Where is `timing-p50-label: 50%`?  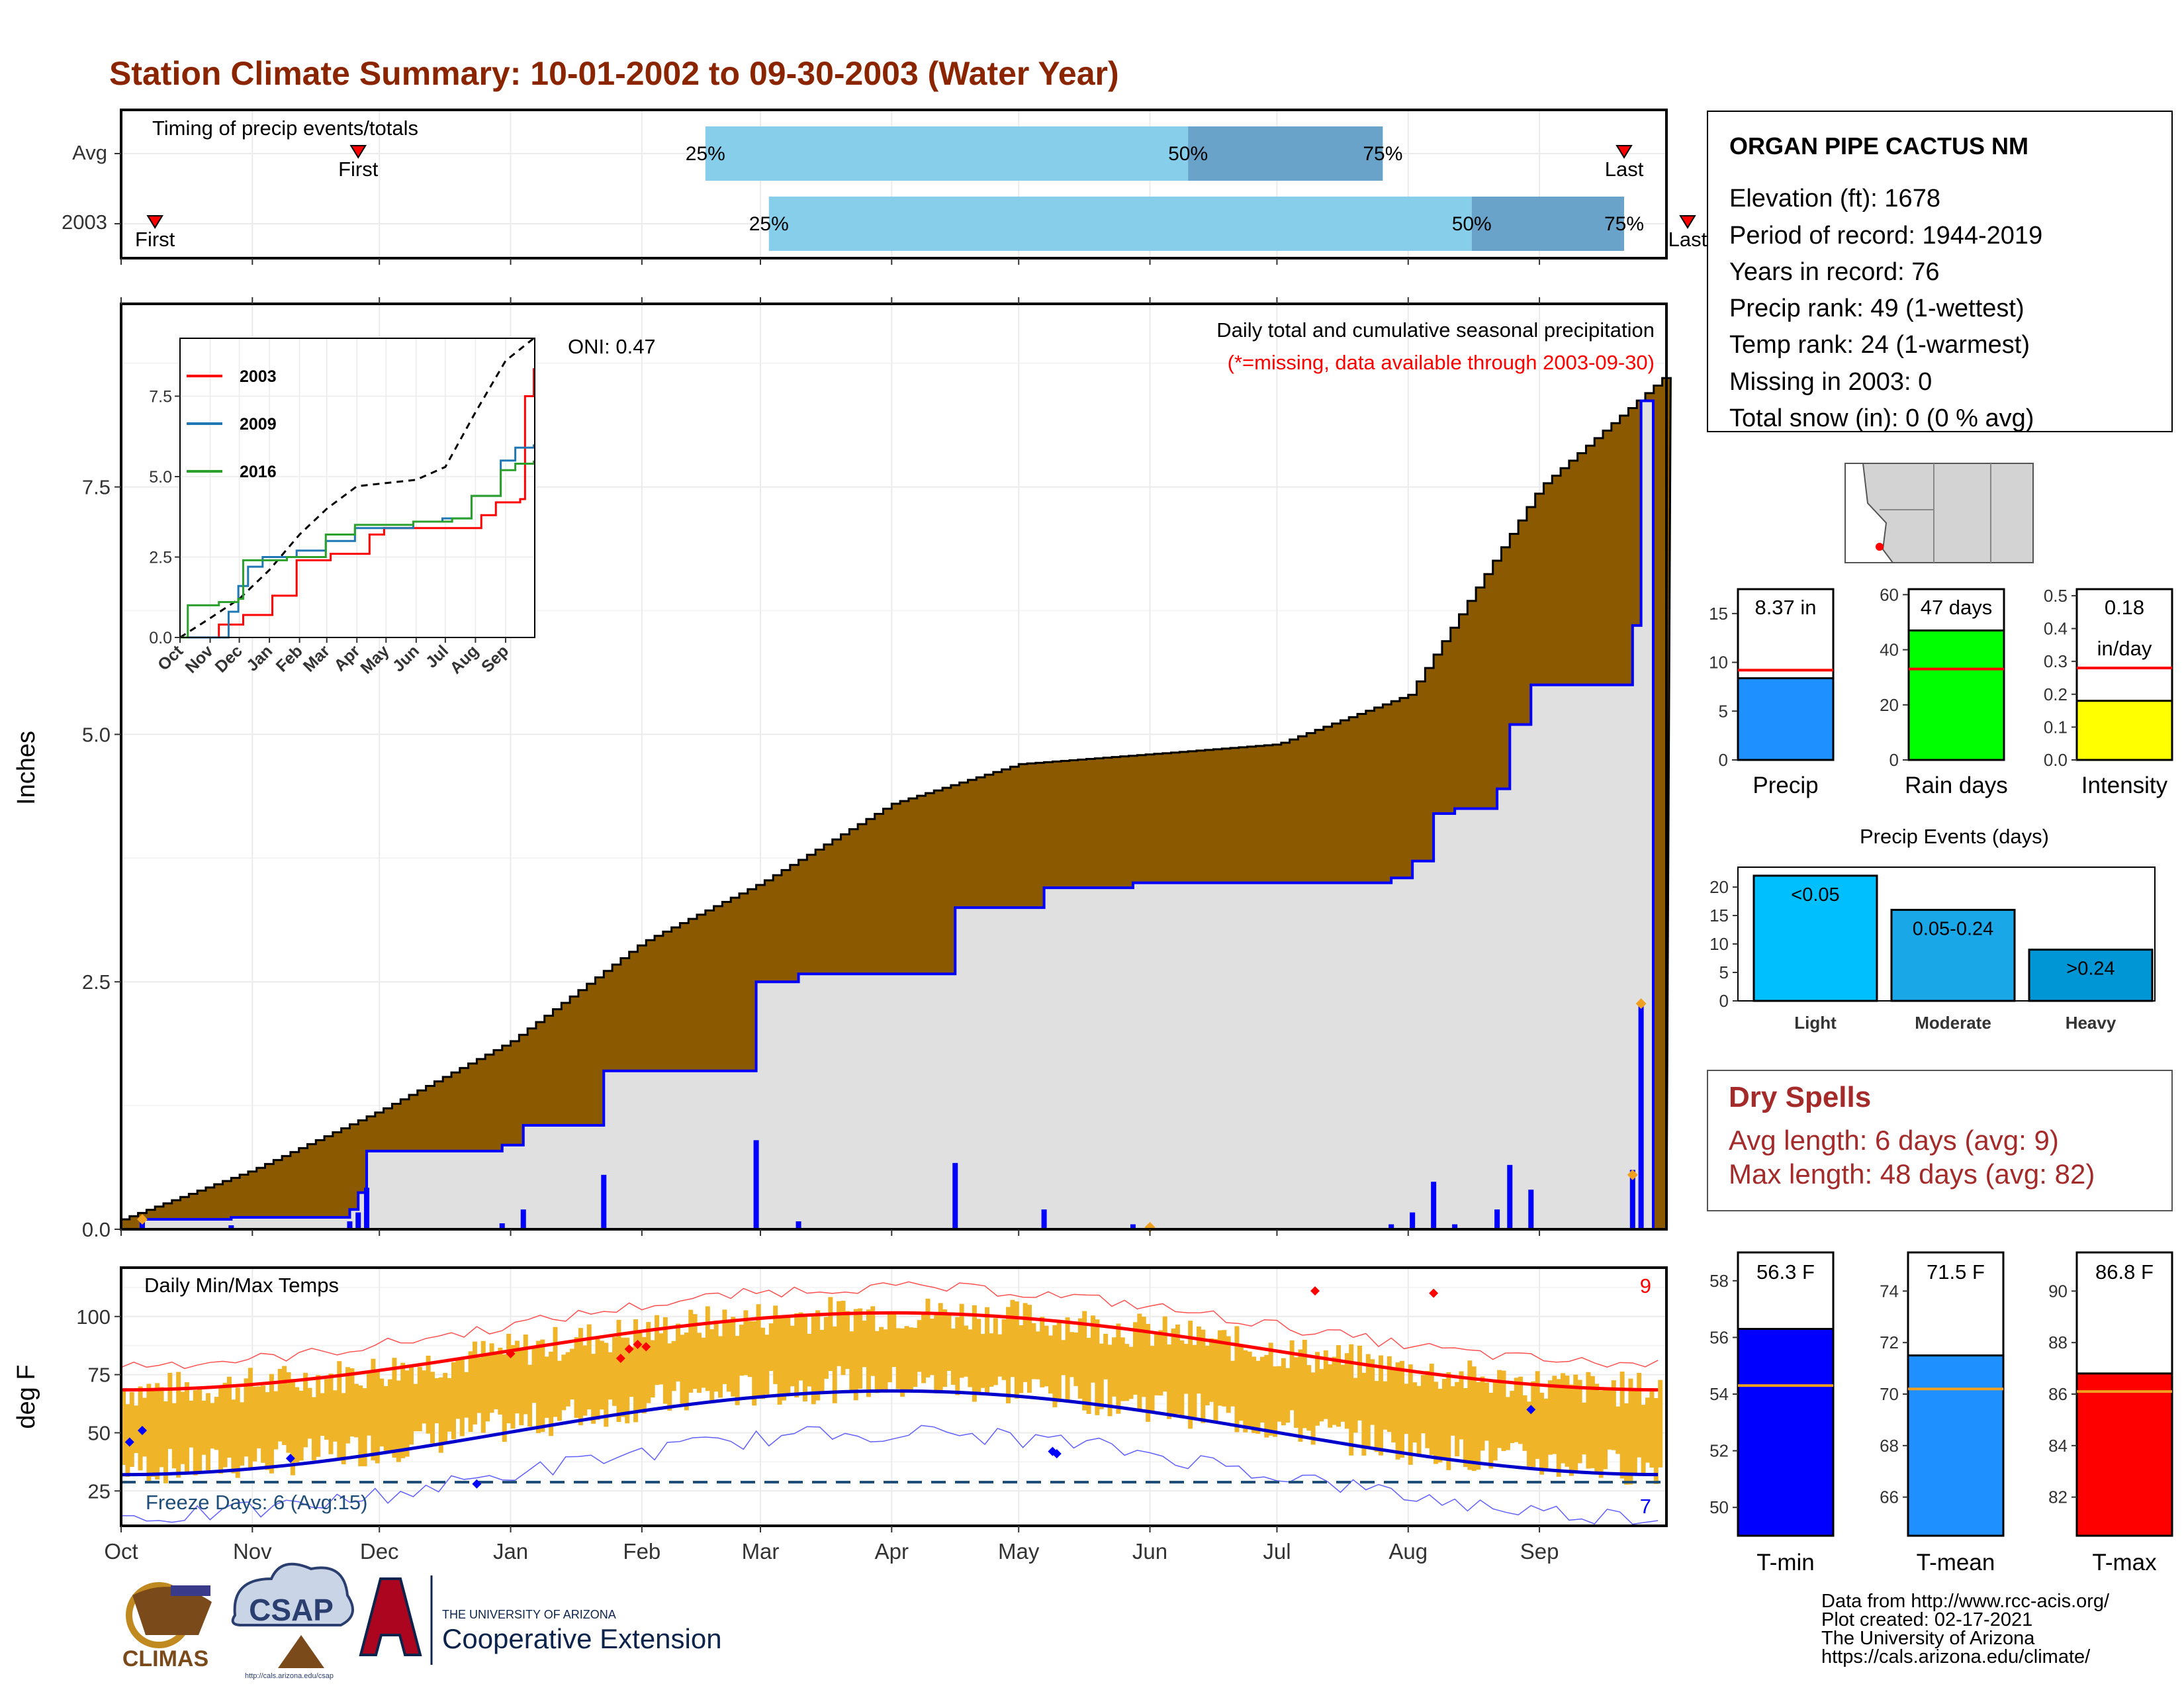 timing-p50-label: 50% is located at coordinates (1472, 224).